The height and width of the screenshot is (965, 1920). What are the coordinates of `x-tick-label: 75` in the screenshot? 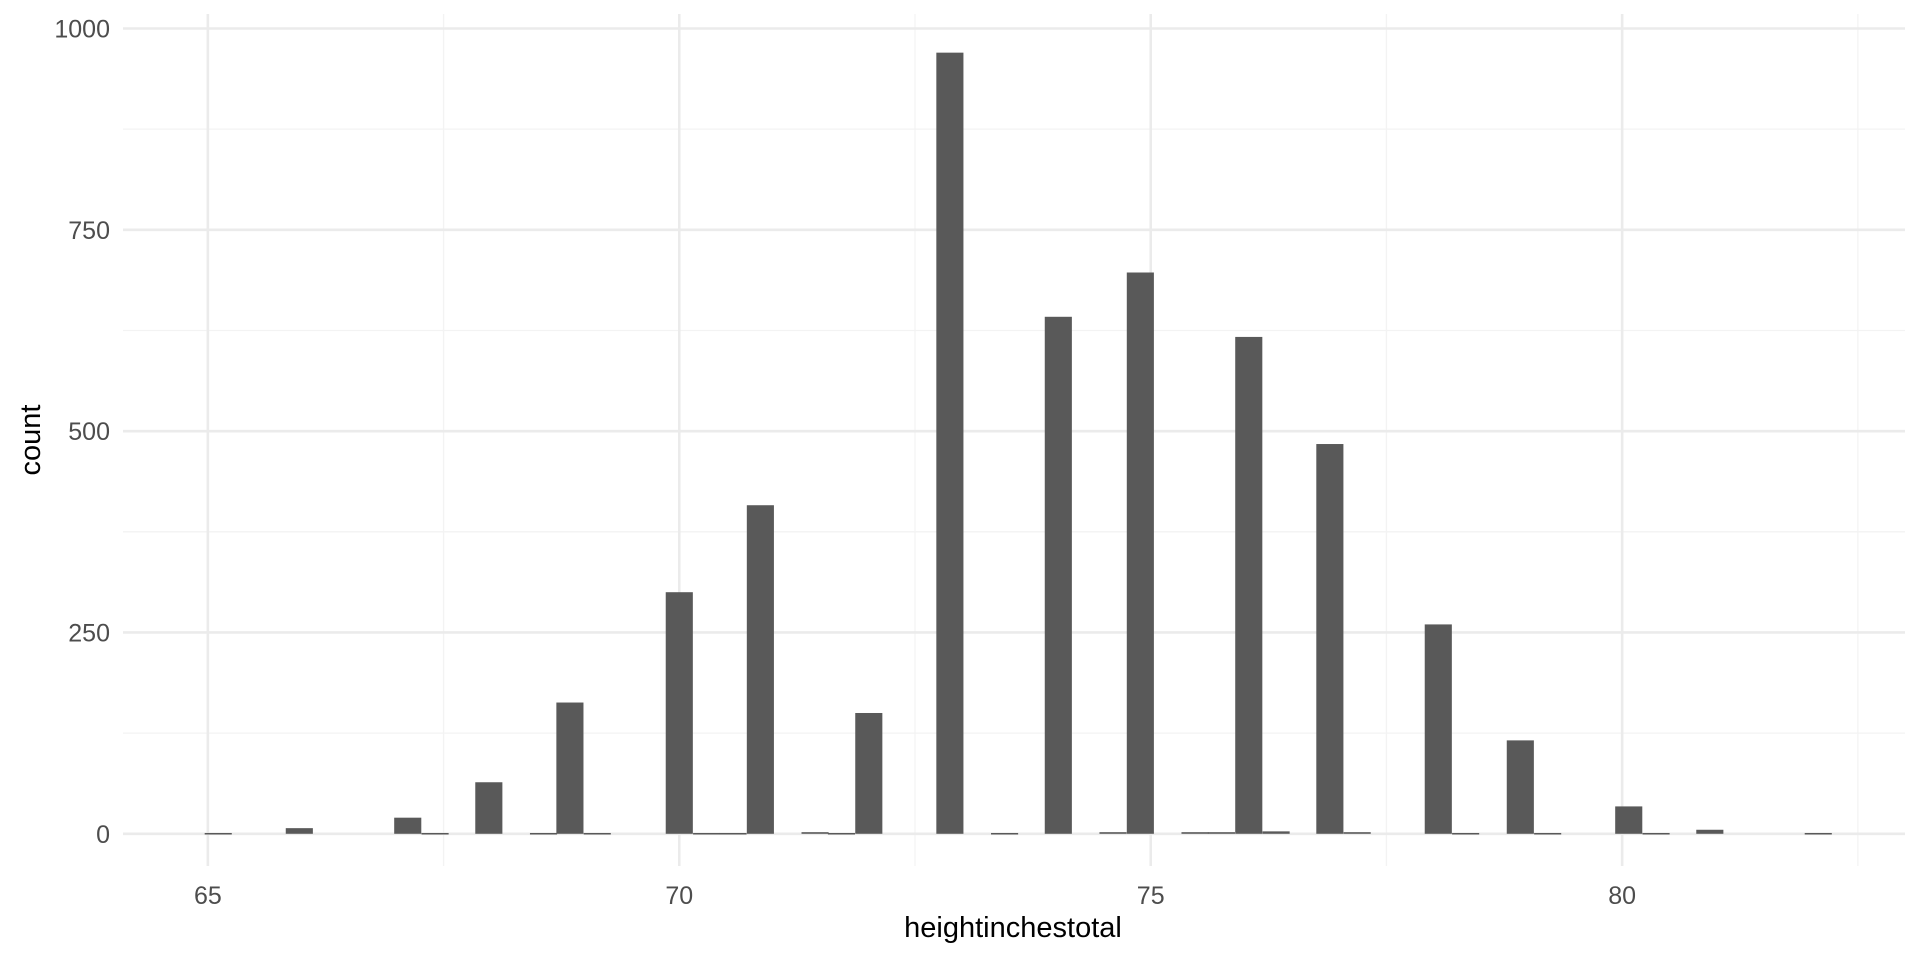 It's located at (1151, 896).